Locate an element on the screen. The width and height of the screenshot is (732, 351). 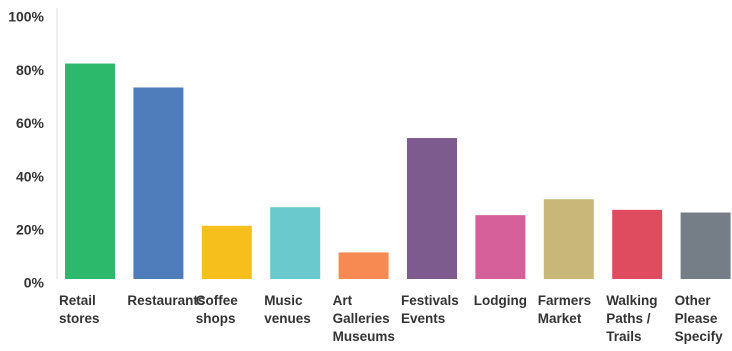
x-tick-label: Festivals Events is located at coordinates (432, 310).